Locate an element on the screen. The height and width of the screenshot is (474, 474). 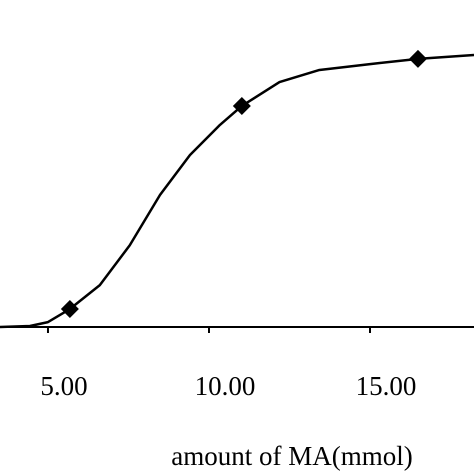
x-tick-label: 15.00 is located at coordinates (386, 386).